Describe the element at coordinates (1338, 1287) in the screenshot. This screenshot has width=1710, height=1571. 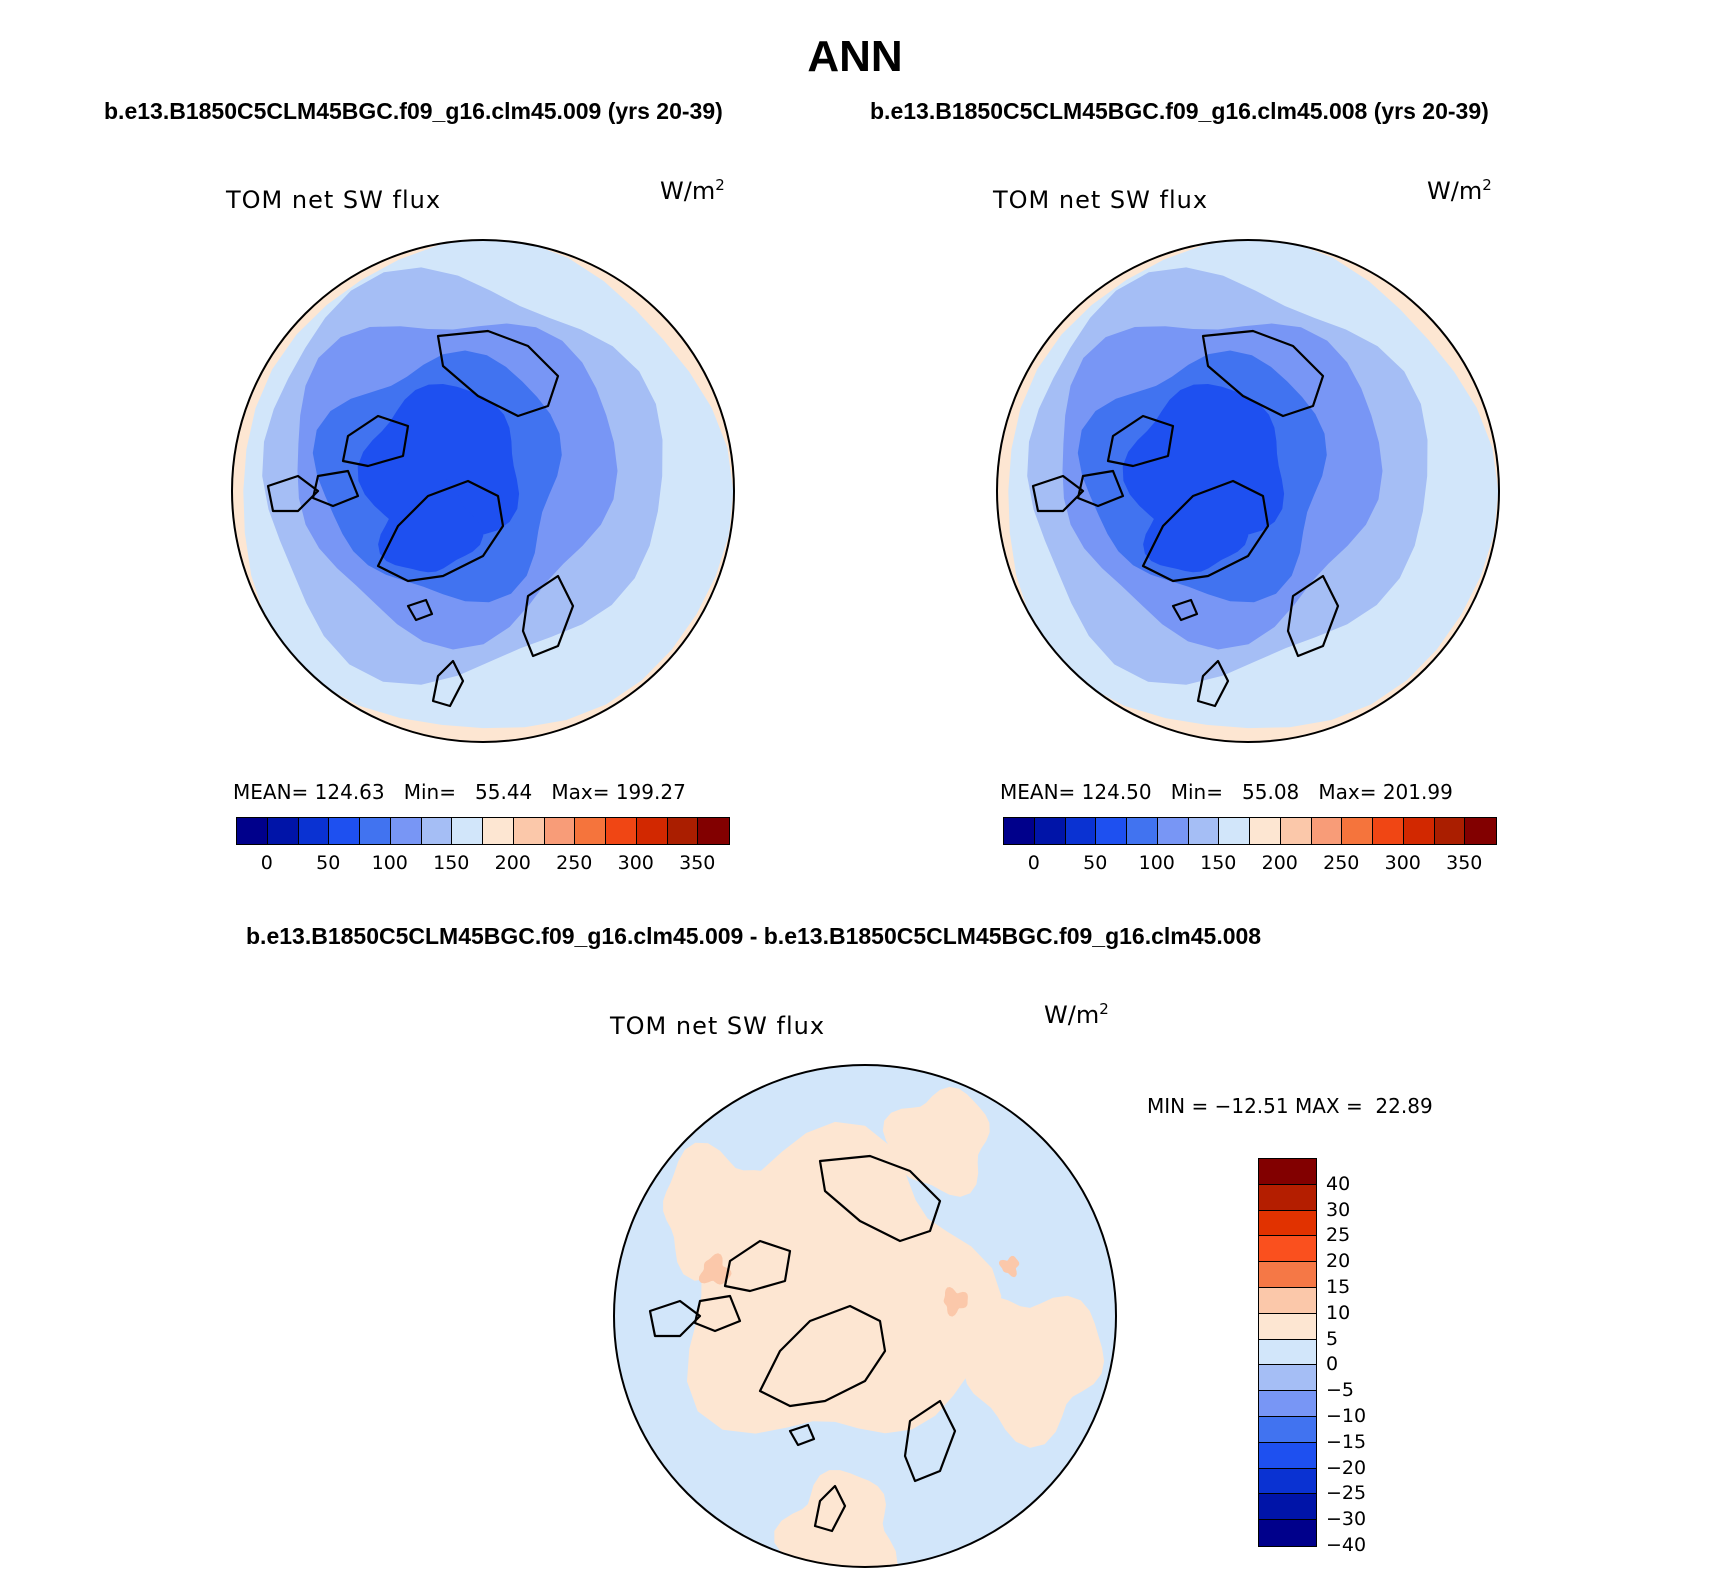
I see `colorbar-tick-label: 15` at that location.